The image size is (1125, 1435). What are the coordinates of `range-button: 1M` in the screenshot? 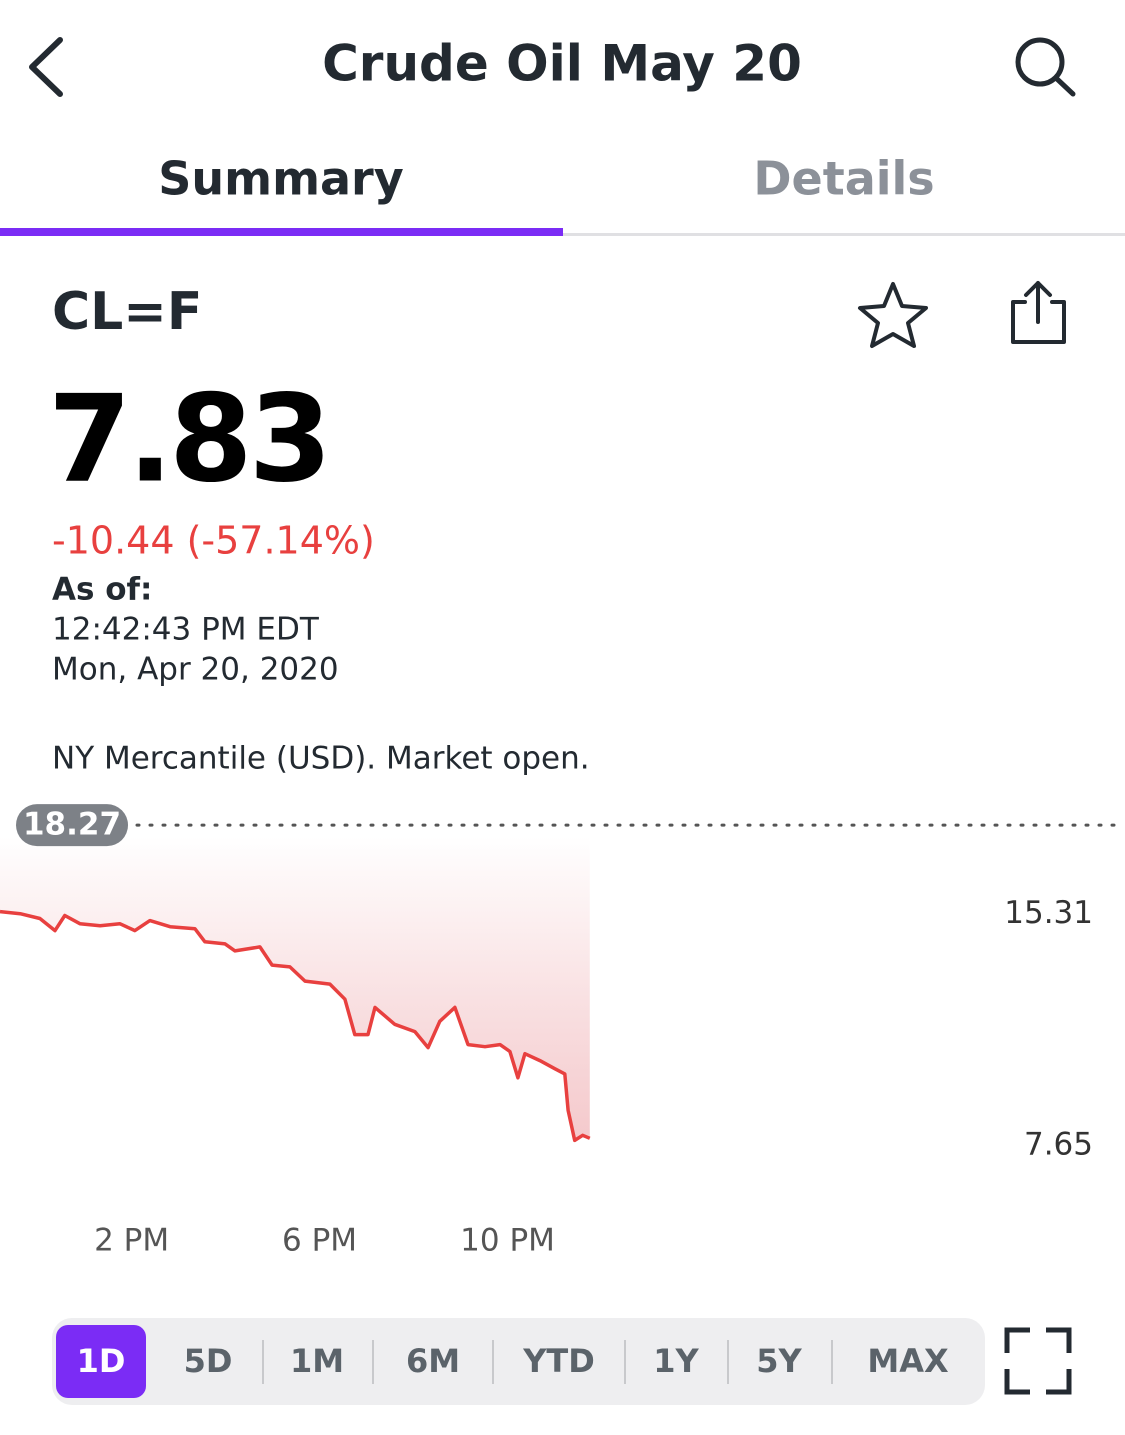 It's located at (317, 1361).